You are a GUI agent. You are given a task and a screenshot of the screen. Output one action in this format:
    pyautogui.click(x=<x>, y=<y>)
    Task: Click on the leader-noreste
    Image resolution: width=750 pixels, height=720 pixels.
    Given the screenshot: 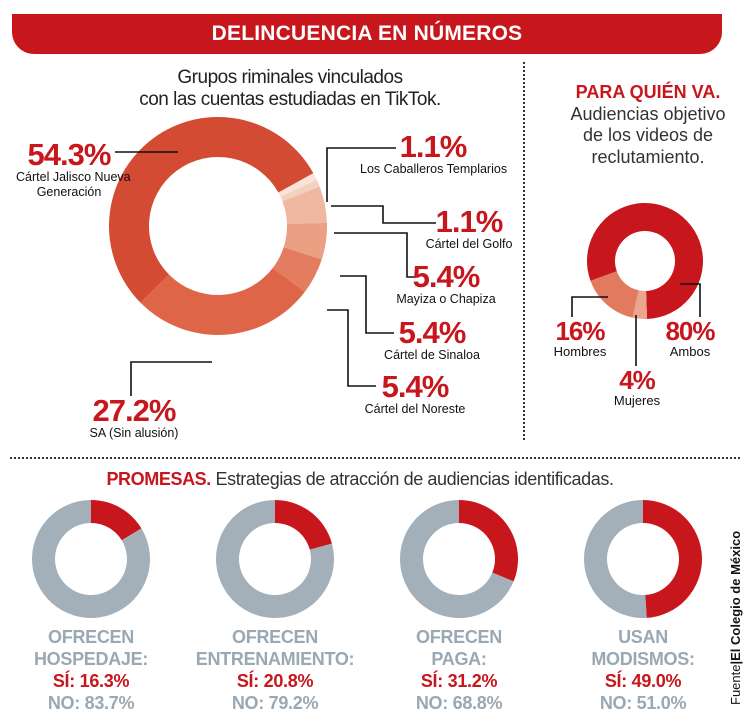 What is the action you would take?
    pyautogui.click(x=351, y=348)
    